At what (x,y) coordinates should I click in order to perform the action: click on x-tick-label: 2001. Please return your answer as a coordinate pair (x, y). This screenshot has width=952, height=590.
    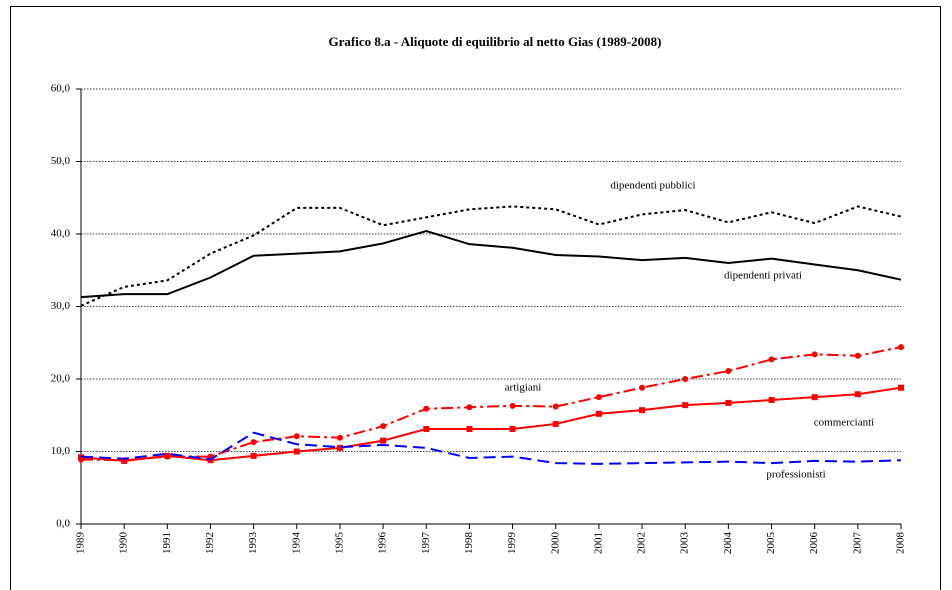
    Looking at the image, I should click on (598, 543).